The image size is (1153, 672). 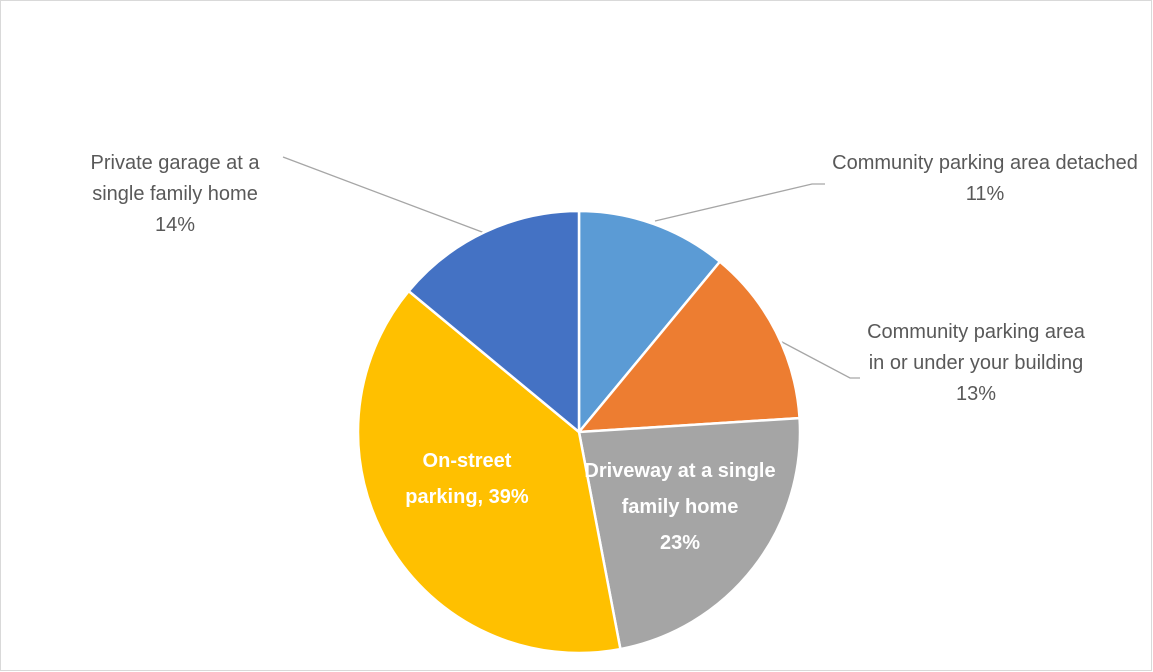 I want to click on category-label: Driveway at a single family home, so click(x=680, y=489).